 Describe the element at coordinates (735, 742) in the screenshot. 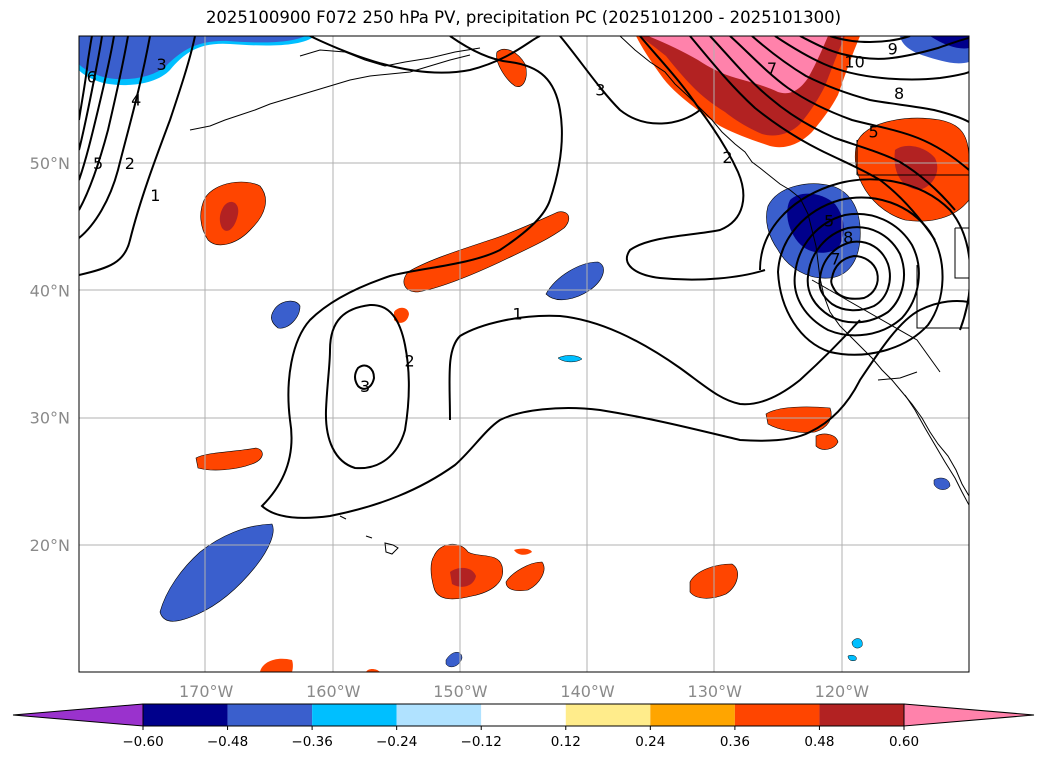

I see `colorbar-tick-label: 0.36` at that location.